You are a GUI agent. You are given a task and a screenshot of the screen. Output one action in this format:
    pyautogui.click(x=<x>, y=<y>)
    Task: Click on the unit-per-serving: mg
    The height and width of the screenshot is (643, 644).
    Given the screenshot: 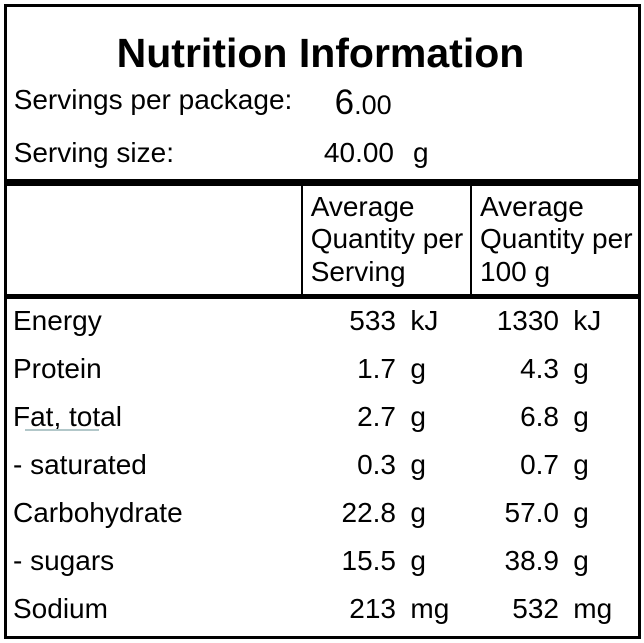 What is the action you would take?
    pyautogui.click(x=430, y=609)
    